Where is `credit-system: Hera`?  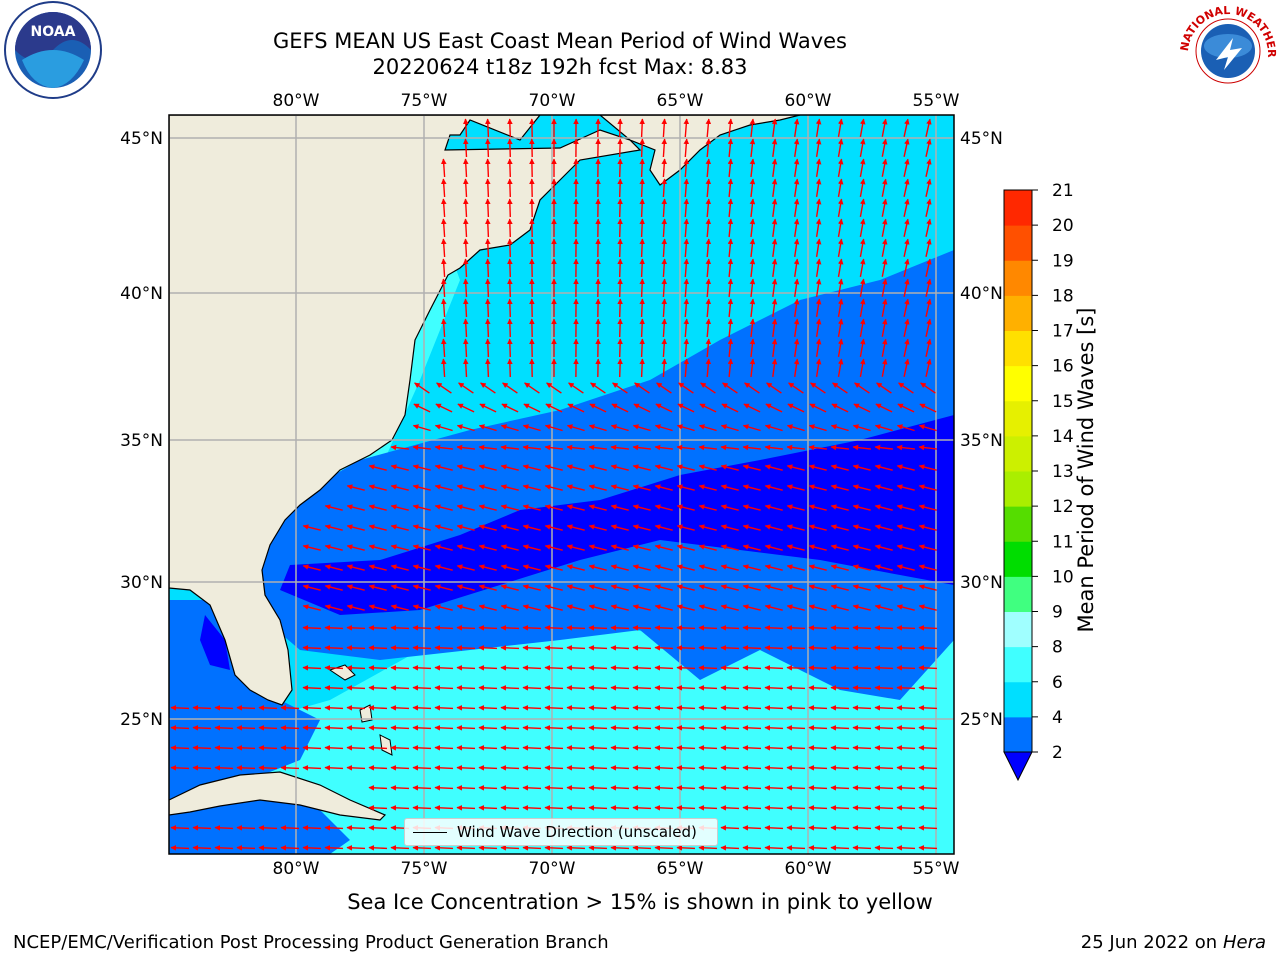
credit-system: Hera is located at coordinates (1244, 942).